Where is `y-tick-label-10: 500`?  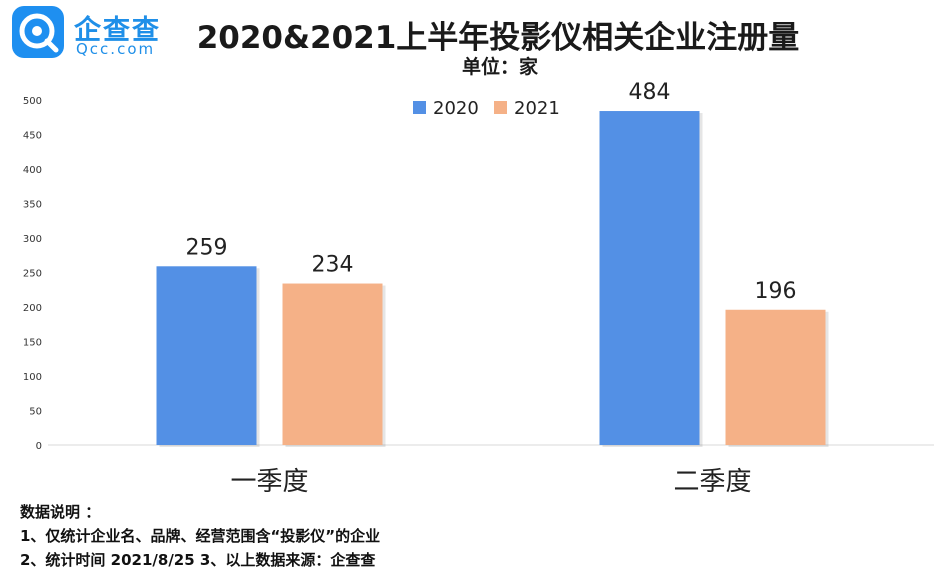 y-tick-label-10: 500 is located at coordinates (32, 101).